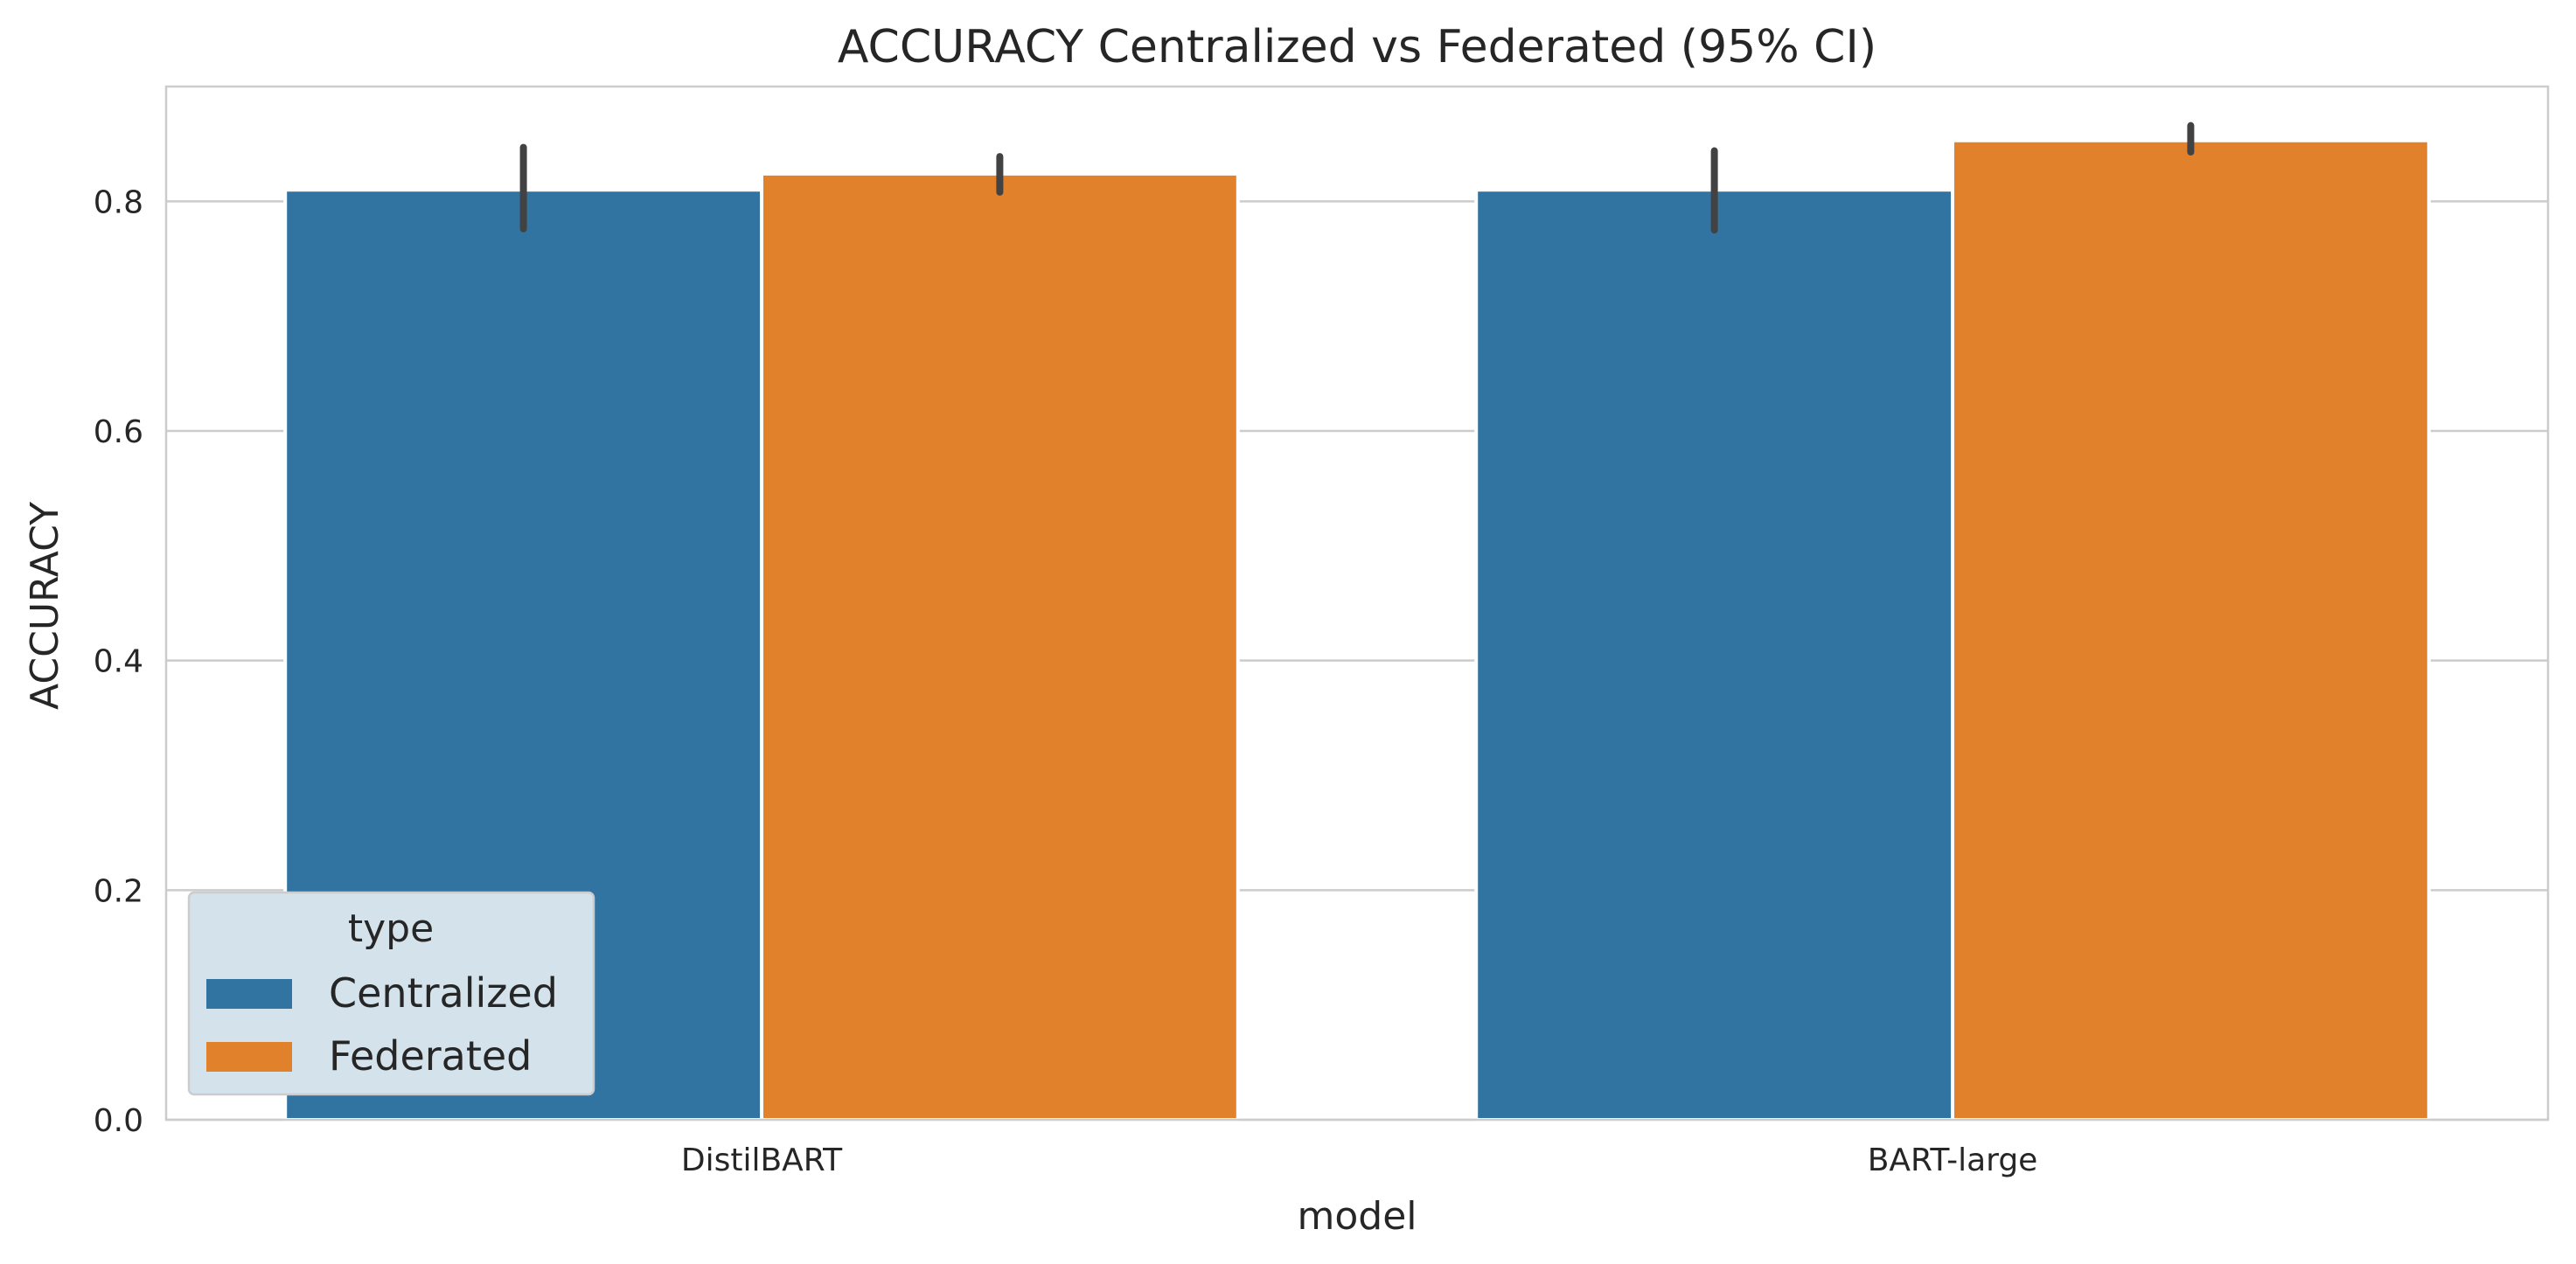  Describe the element at coordinates (1953, 1160) in the screenshot. I see `x-tick-label: BART-large` at that location.